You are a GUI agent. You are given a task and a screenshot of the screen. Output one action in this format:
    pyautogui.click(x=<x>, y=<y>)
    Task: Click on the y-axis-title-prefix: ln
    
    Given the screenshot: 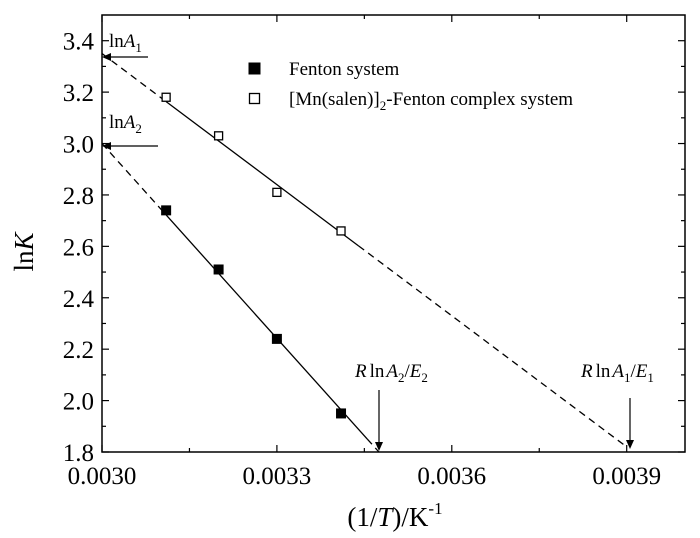 What is the action you would take?
    pyautogui.click(x=24, y=261)
    